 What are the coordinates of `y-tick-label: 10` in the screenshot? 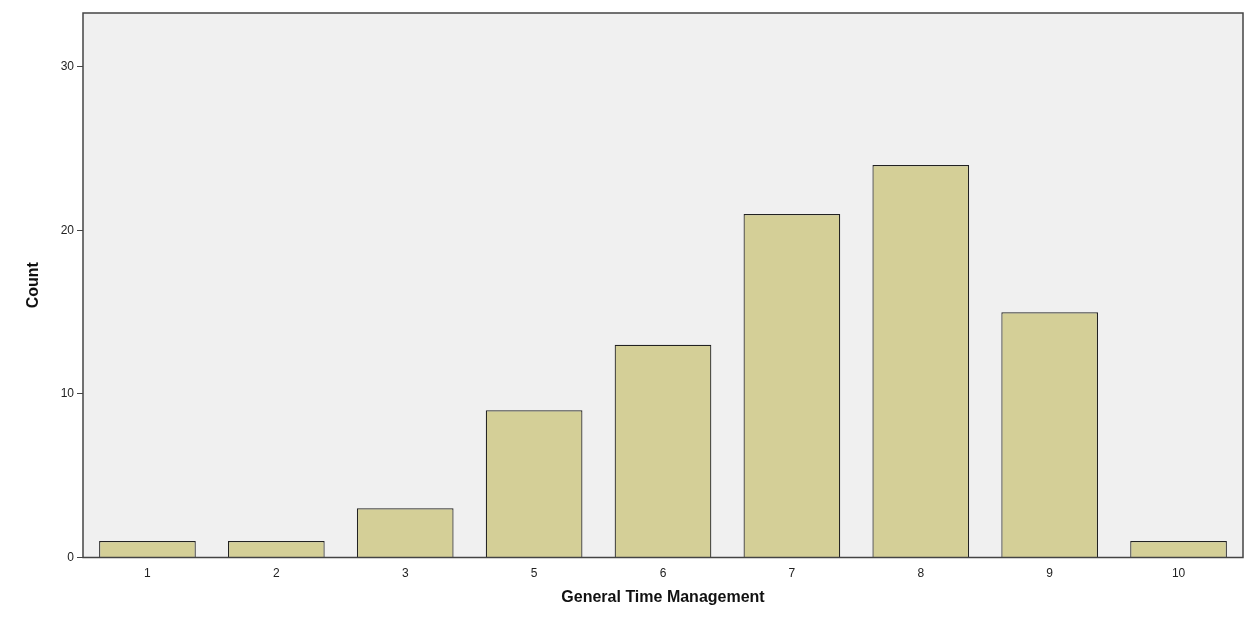 It's located at (67, 393).